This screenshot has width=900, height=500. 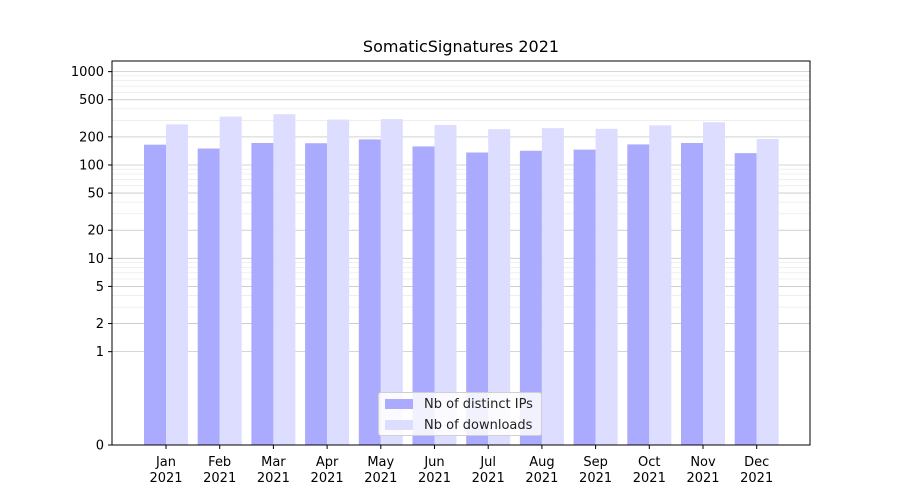 What do you see at coordinates (91, 165) in the screenshot?
I see `y-tick-label: 100` at bounding box center [91, 165].